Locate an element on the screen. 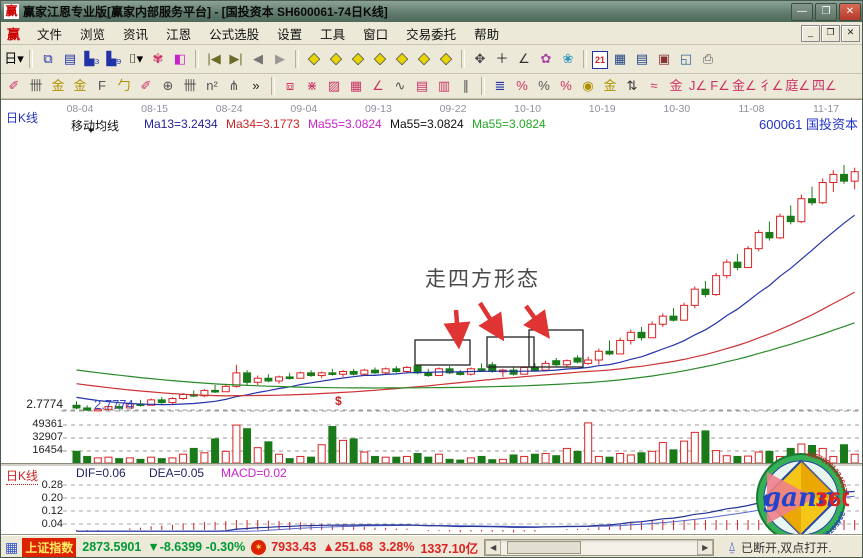  gann-flower-icon: ✿ is located at coordinates (546, 58).